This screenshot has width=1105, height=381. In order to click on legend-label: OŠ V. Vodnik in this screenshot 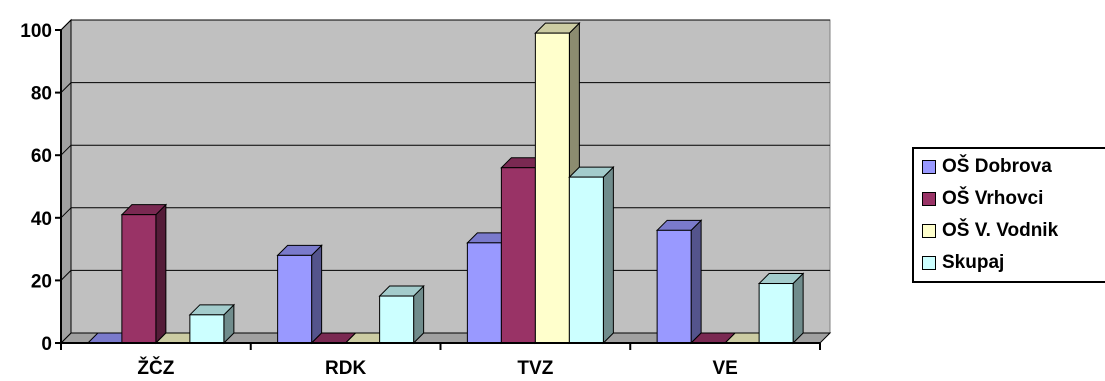, I will do `click(1000, 230)`.